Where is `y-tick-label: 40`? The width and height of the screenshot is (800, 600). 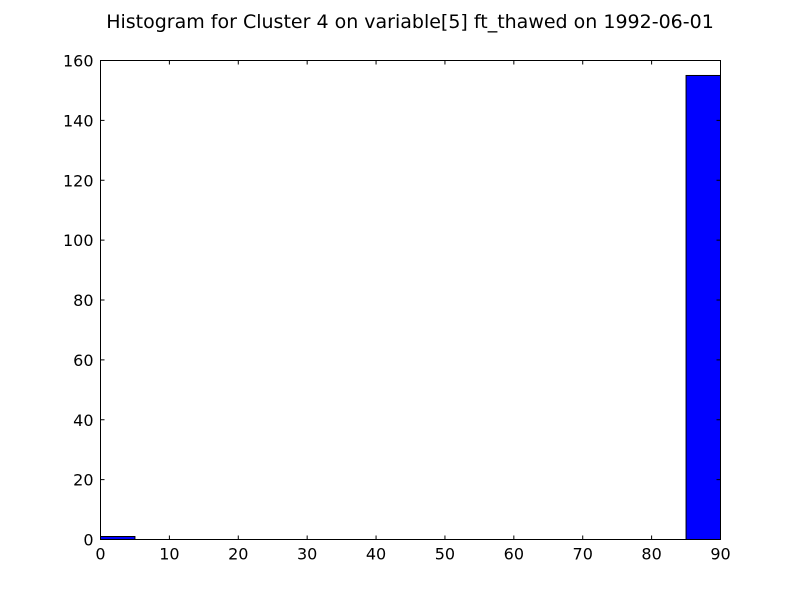 y-tick-label: 40 is located at coordinates (83, 420).